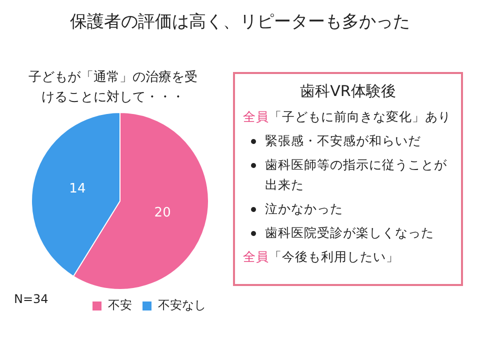  I want to click on text: 緊張感・不安感が和らいだ, so click(343, 141).